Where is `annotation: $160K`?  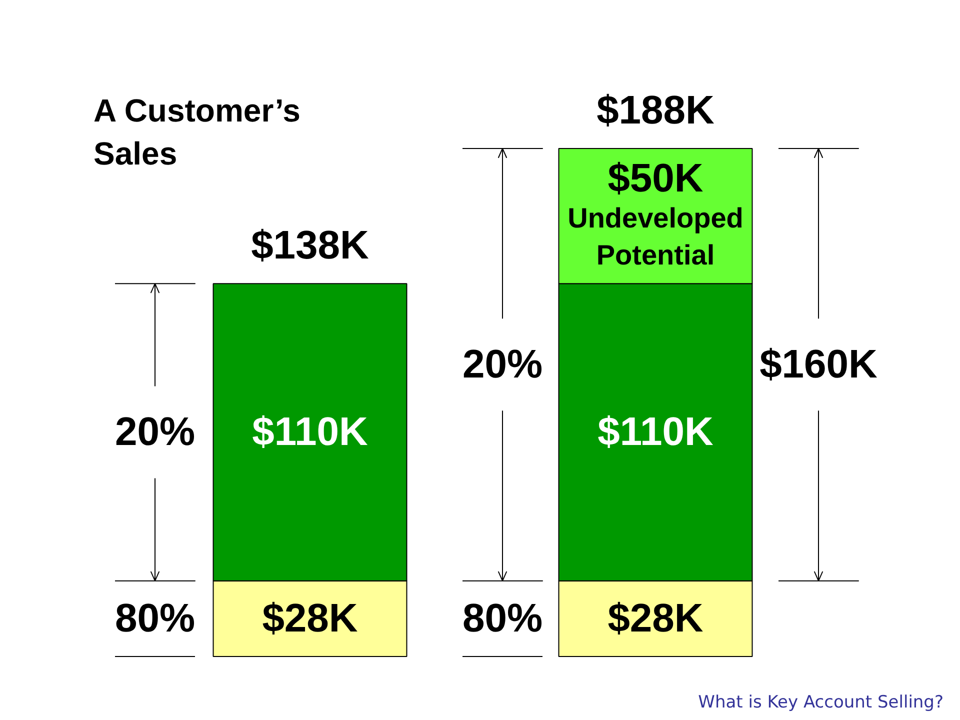
annotation: $160K is located at coordinates (819, 364).